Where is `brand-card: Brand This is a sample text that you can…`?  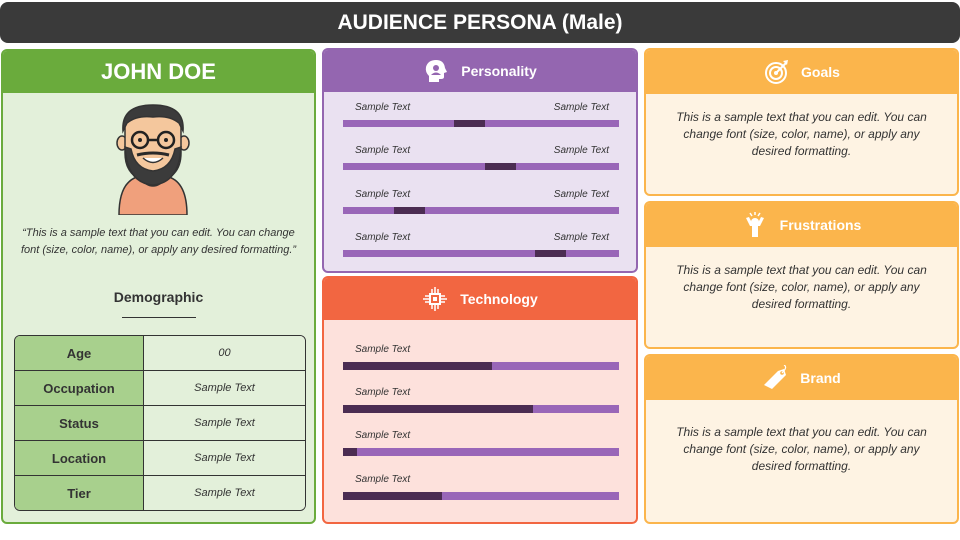
brand-card: Brand This is a sample text that you can… is located at coordinates (801, 439).